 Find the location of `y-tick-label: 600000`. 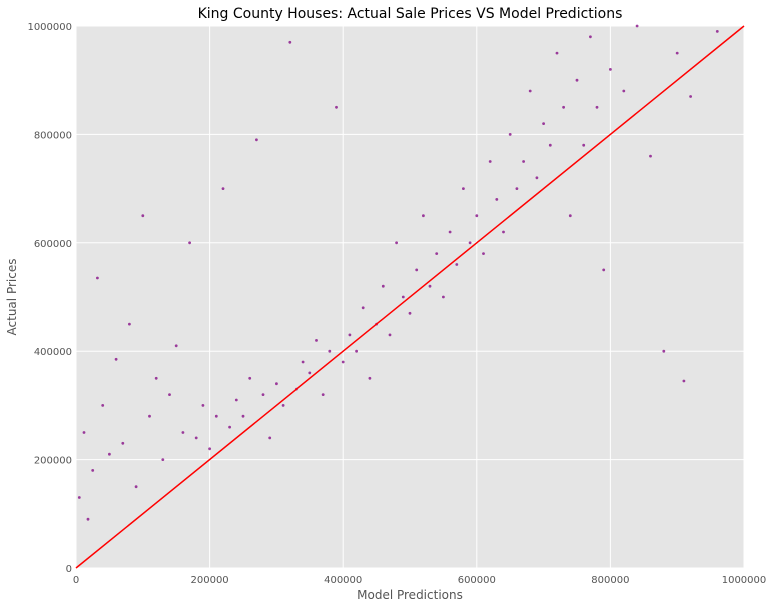

y-tick-label: 600000 is located at coordinates (53, 244).